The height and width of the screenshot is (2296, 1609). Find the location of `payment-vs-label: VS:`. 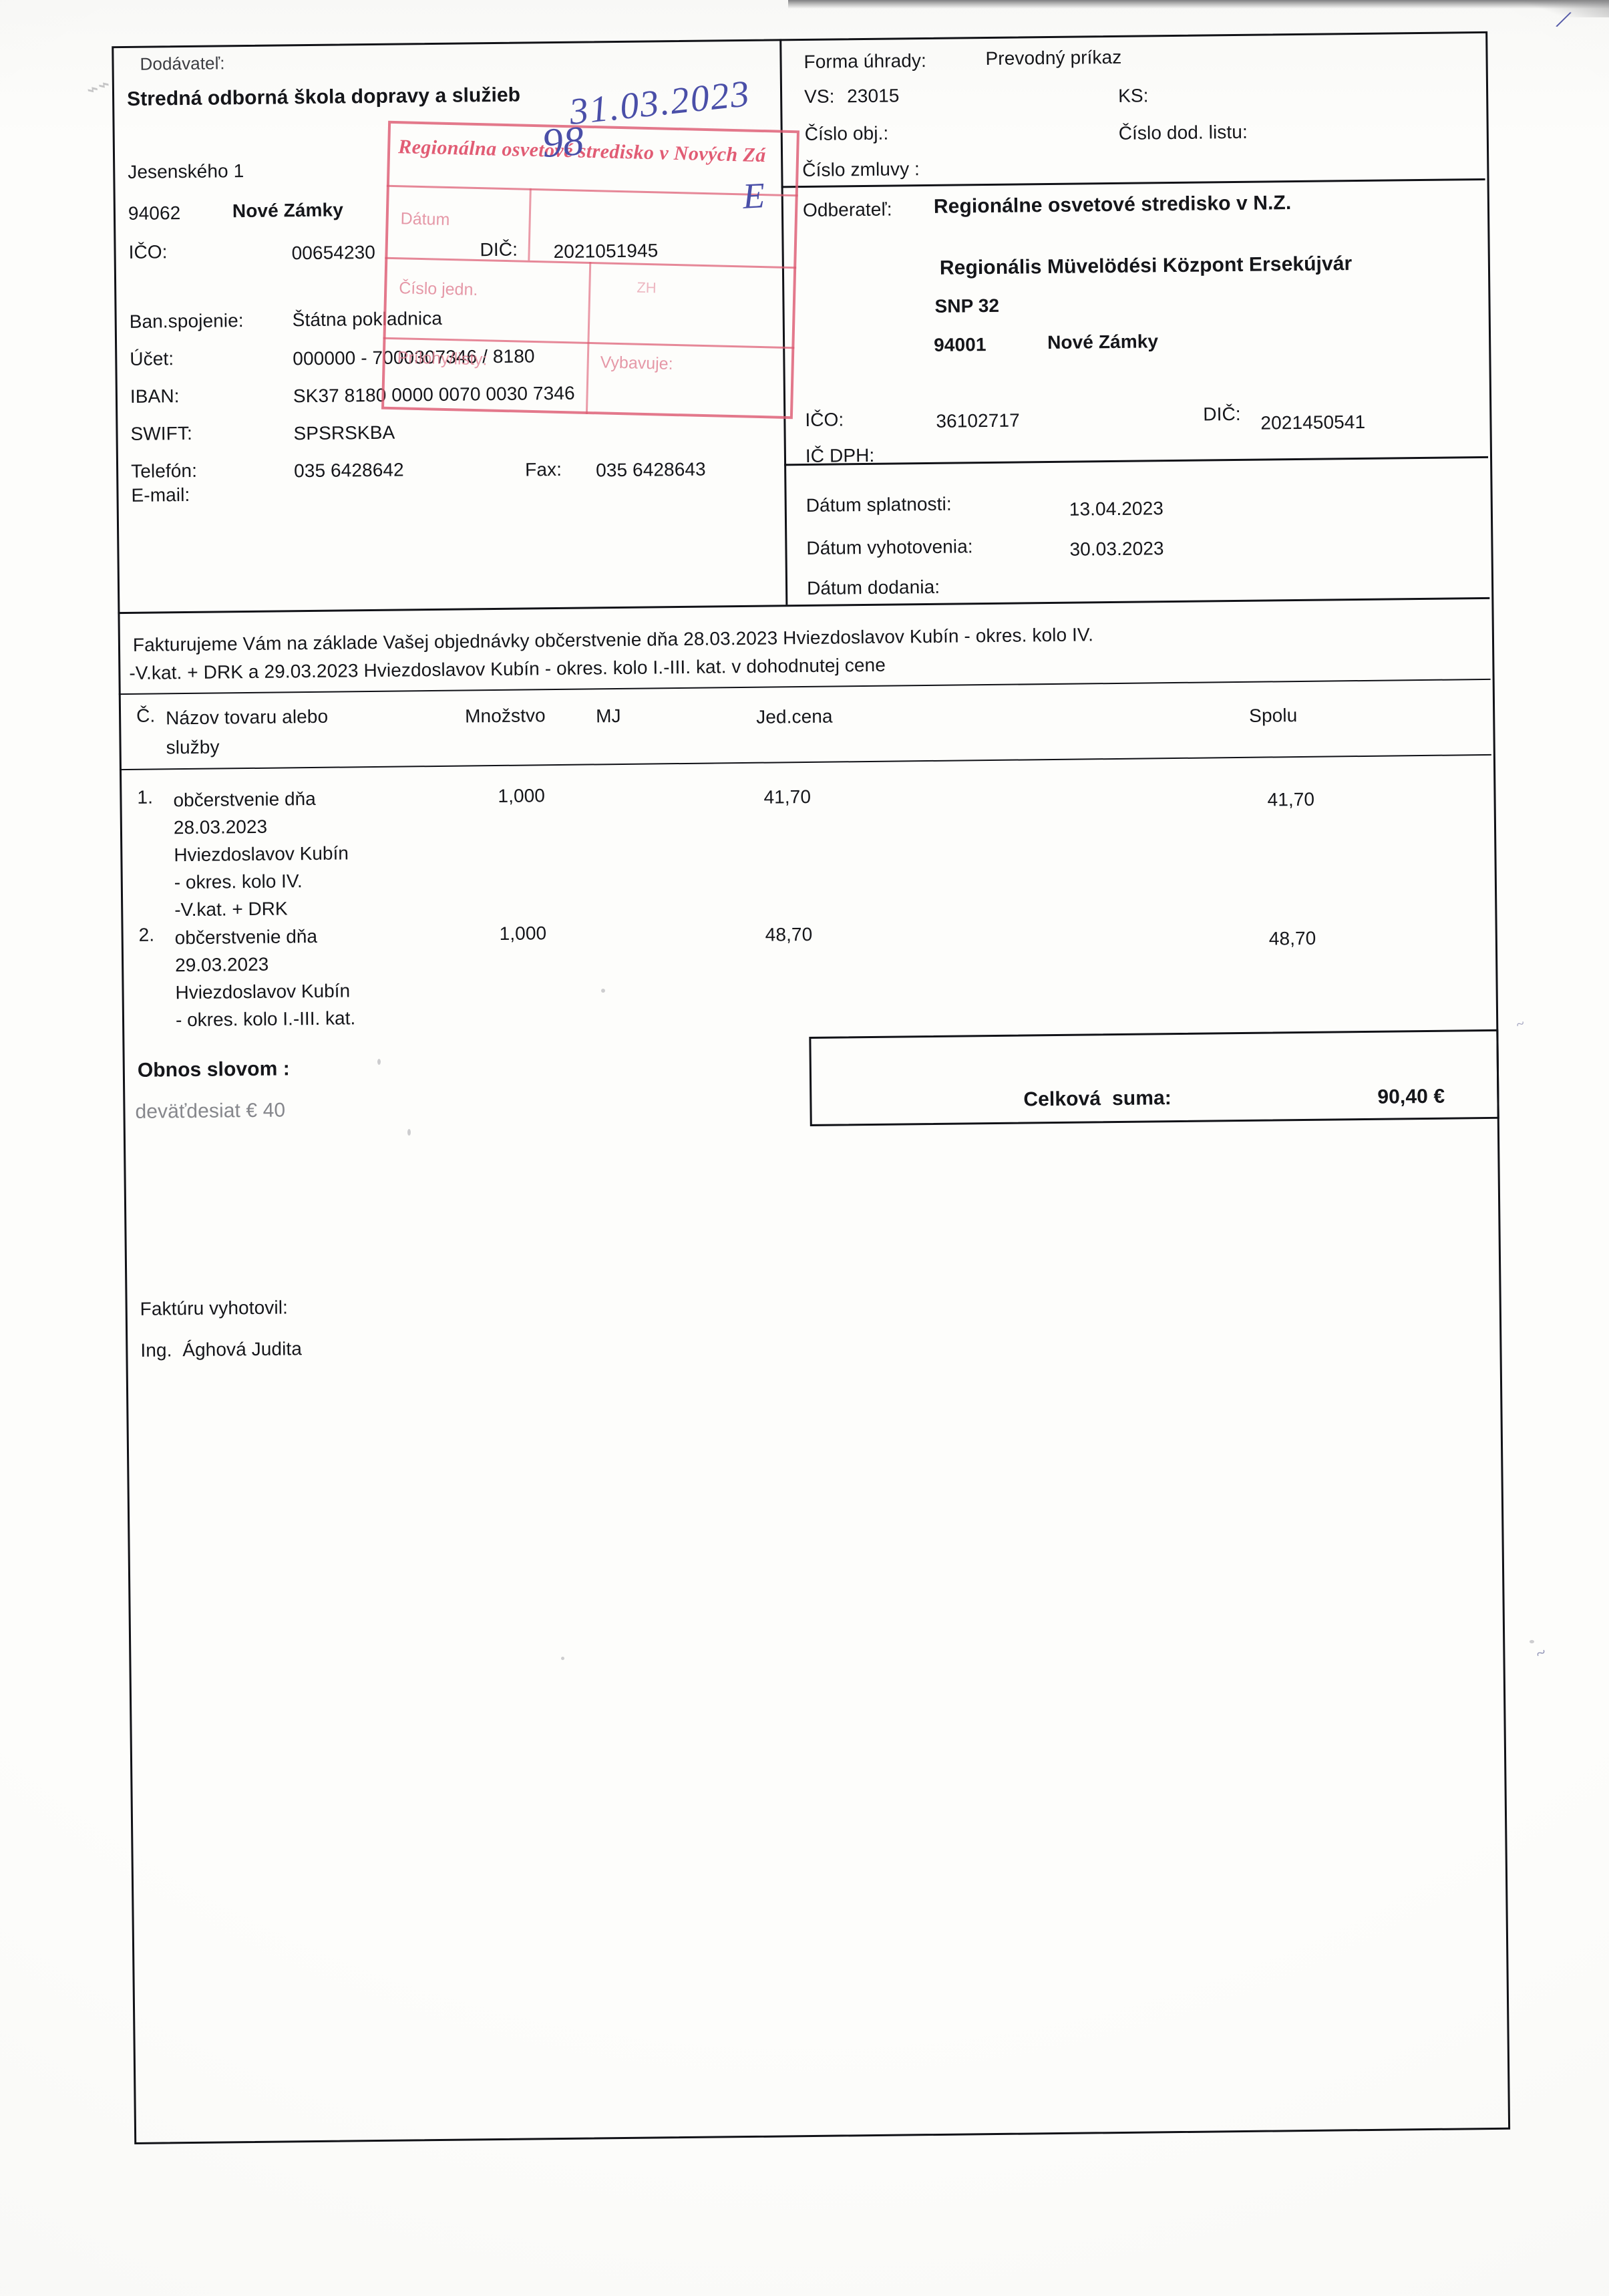

payment-vs-label: VS: is located at coordinates (819, 96).